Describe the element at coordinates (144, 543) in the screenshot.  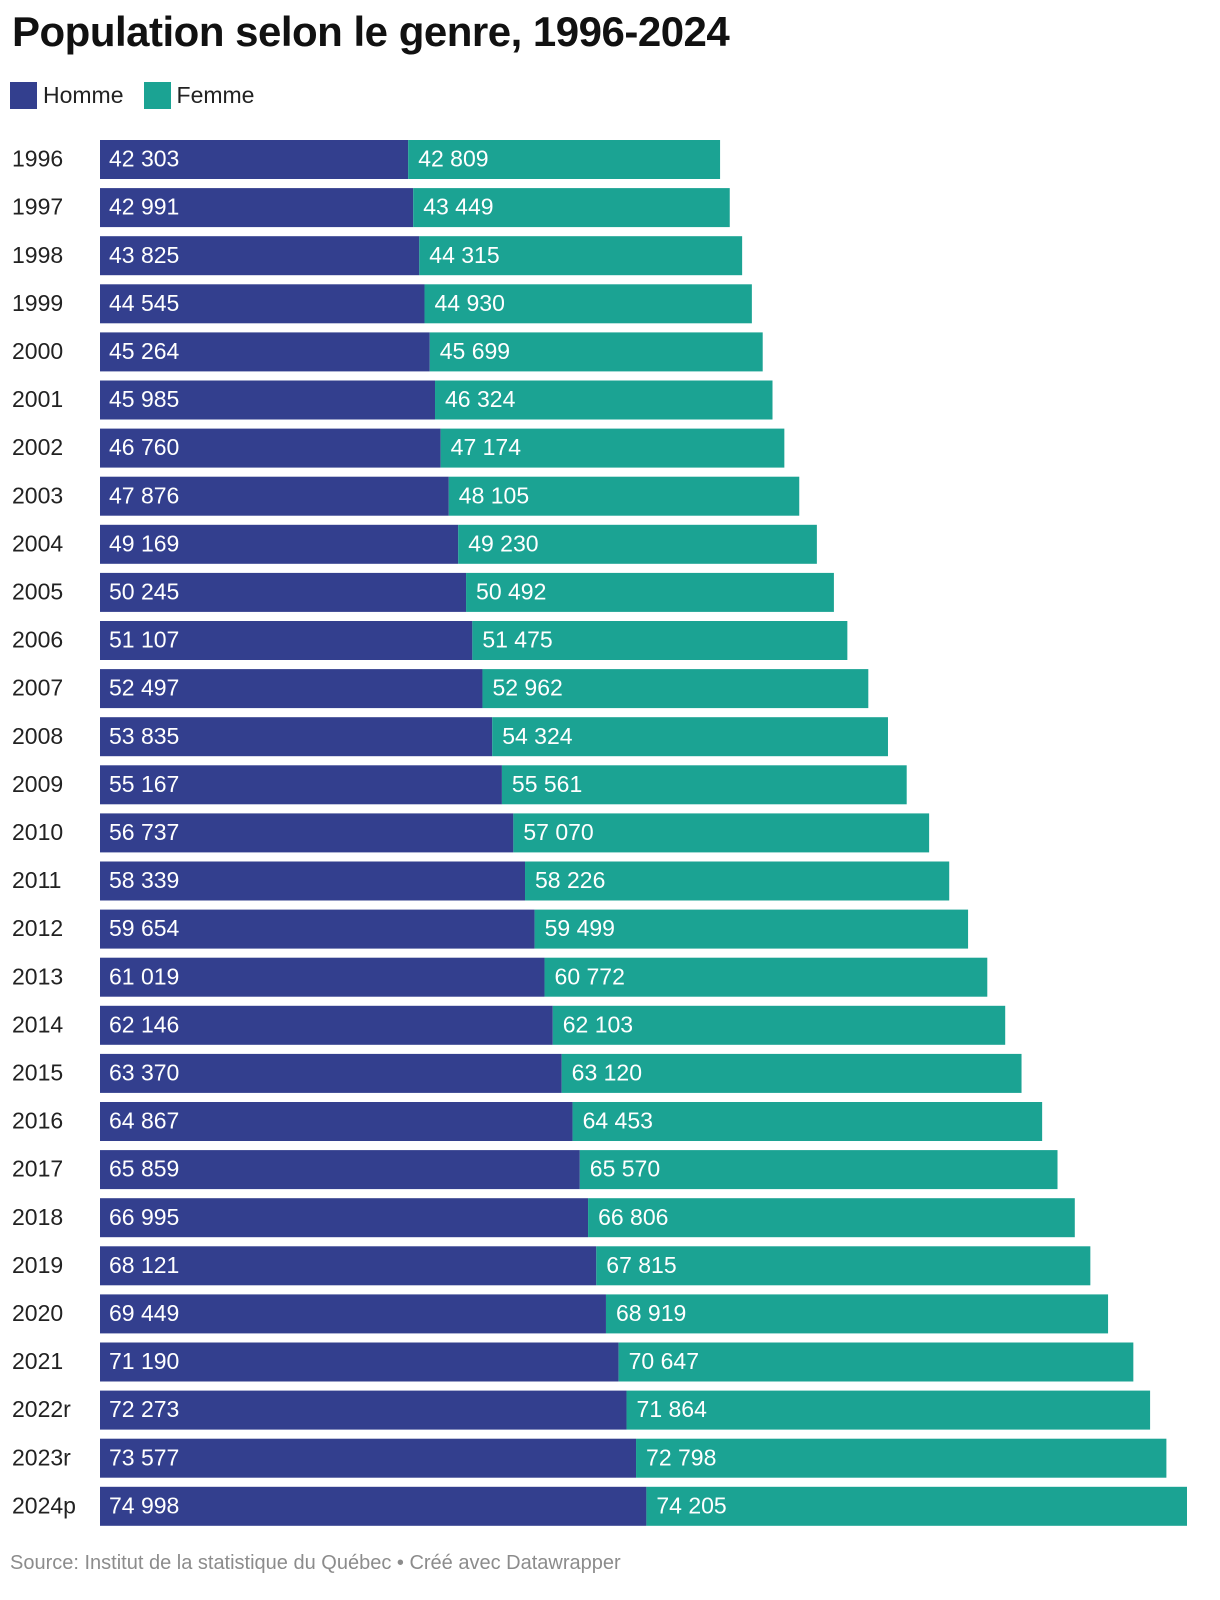
I see `value-label-homme: 49 169` at that location.